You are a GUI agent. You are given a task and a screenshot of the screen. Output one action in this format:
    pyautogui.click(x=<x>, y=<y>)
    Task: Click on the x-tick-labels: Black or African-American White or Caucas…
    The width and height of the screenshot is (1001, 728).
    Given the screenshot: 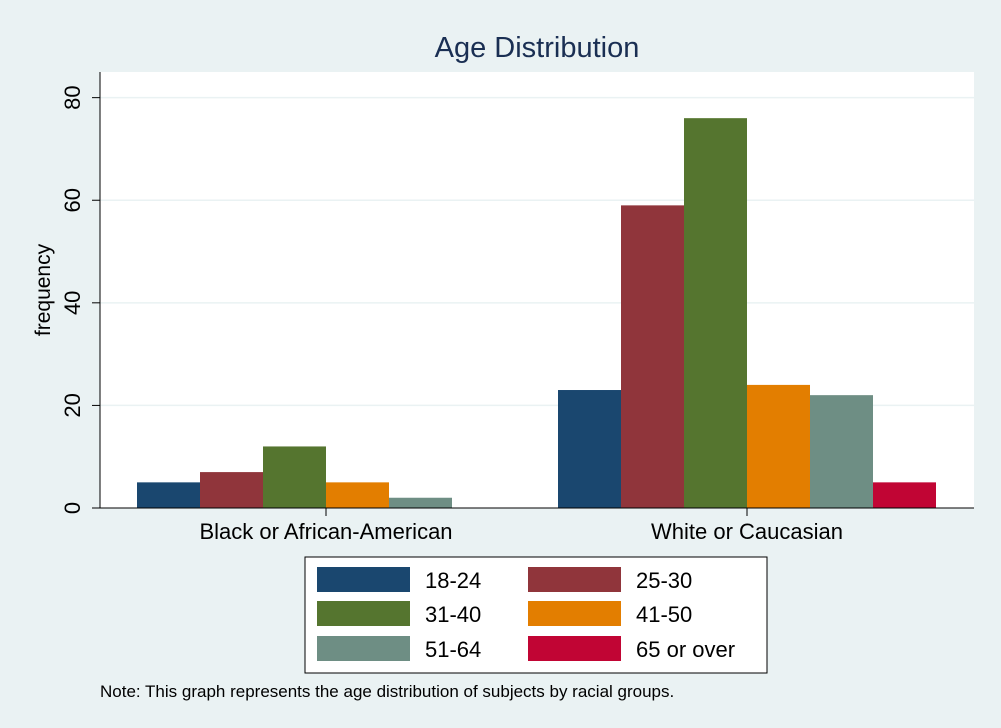 What is the action you would take?
    pyautogui.click(x=521, y=526)
    